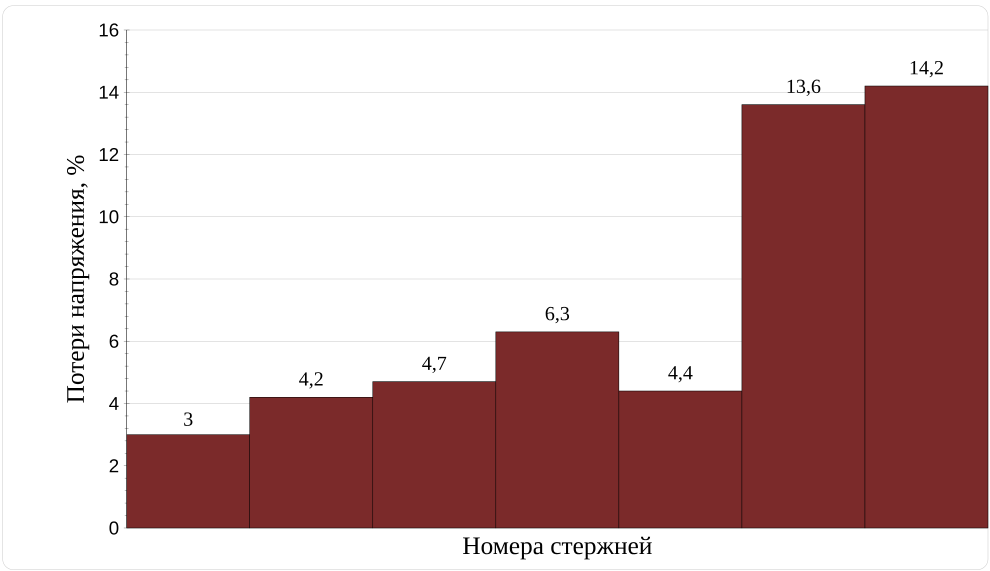 Image resolution: width=990 pixels, height=571 pixels. Describe the element at coordinates (113, 528) in the screenshot. I see `y-tick-label: 0` at that location.